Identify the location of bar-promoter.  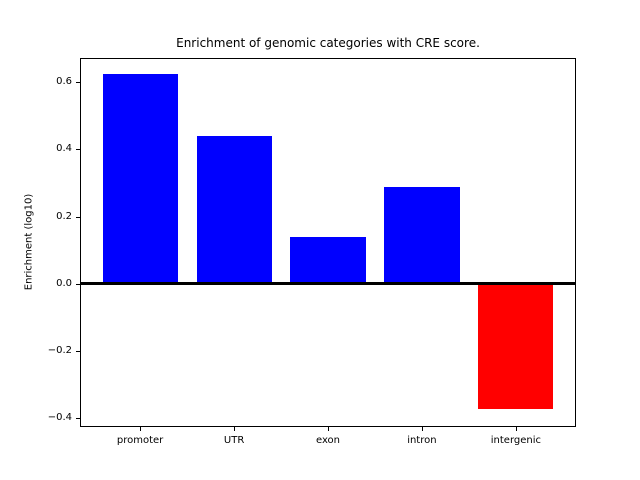
(140, 178).